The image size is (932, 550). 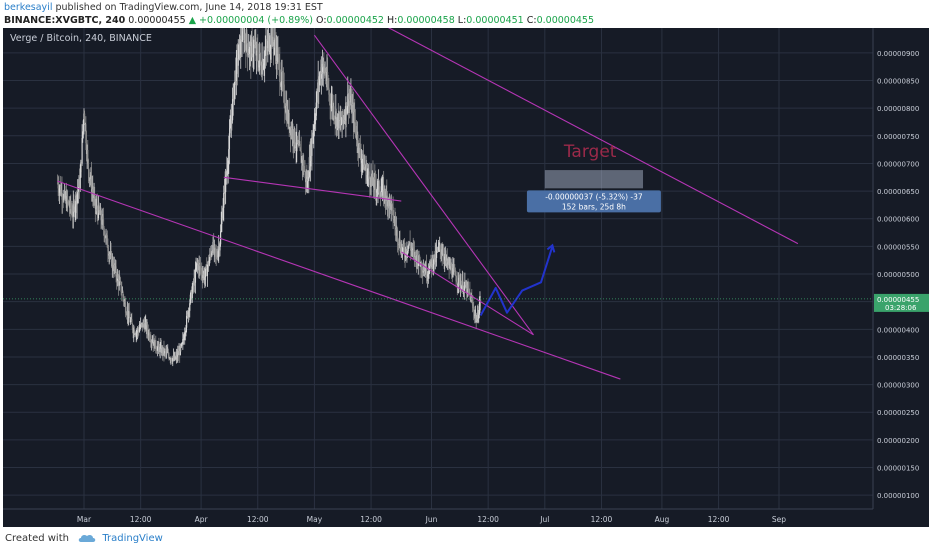 I want to click on symbol-label: BINANCE:XVGBTC, 240, so click(x=65, y=20).